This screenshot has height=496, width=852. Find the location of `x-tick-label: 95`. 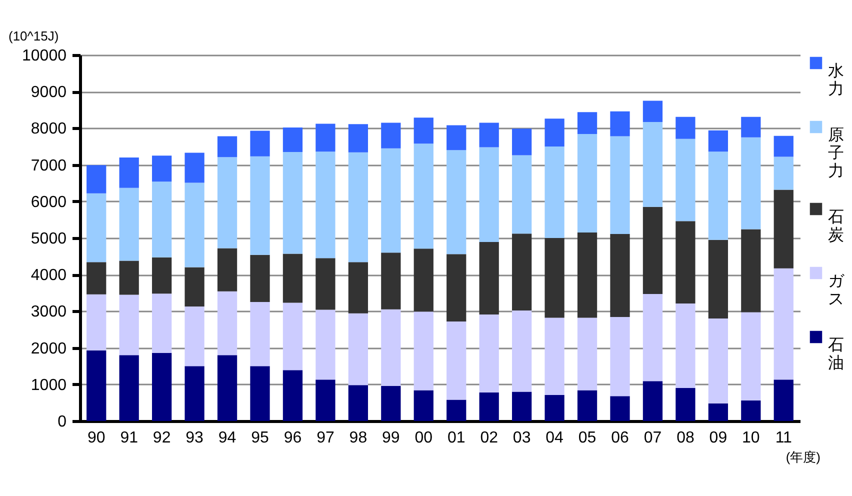

x-tick-label: 95 is located at coordinates (260, 438).